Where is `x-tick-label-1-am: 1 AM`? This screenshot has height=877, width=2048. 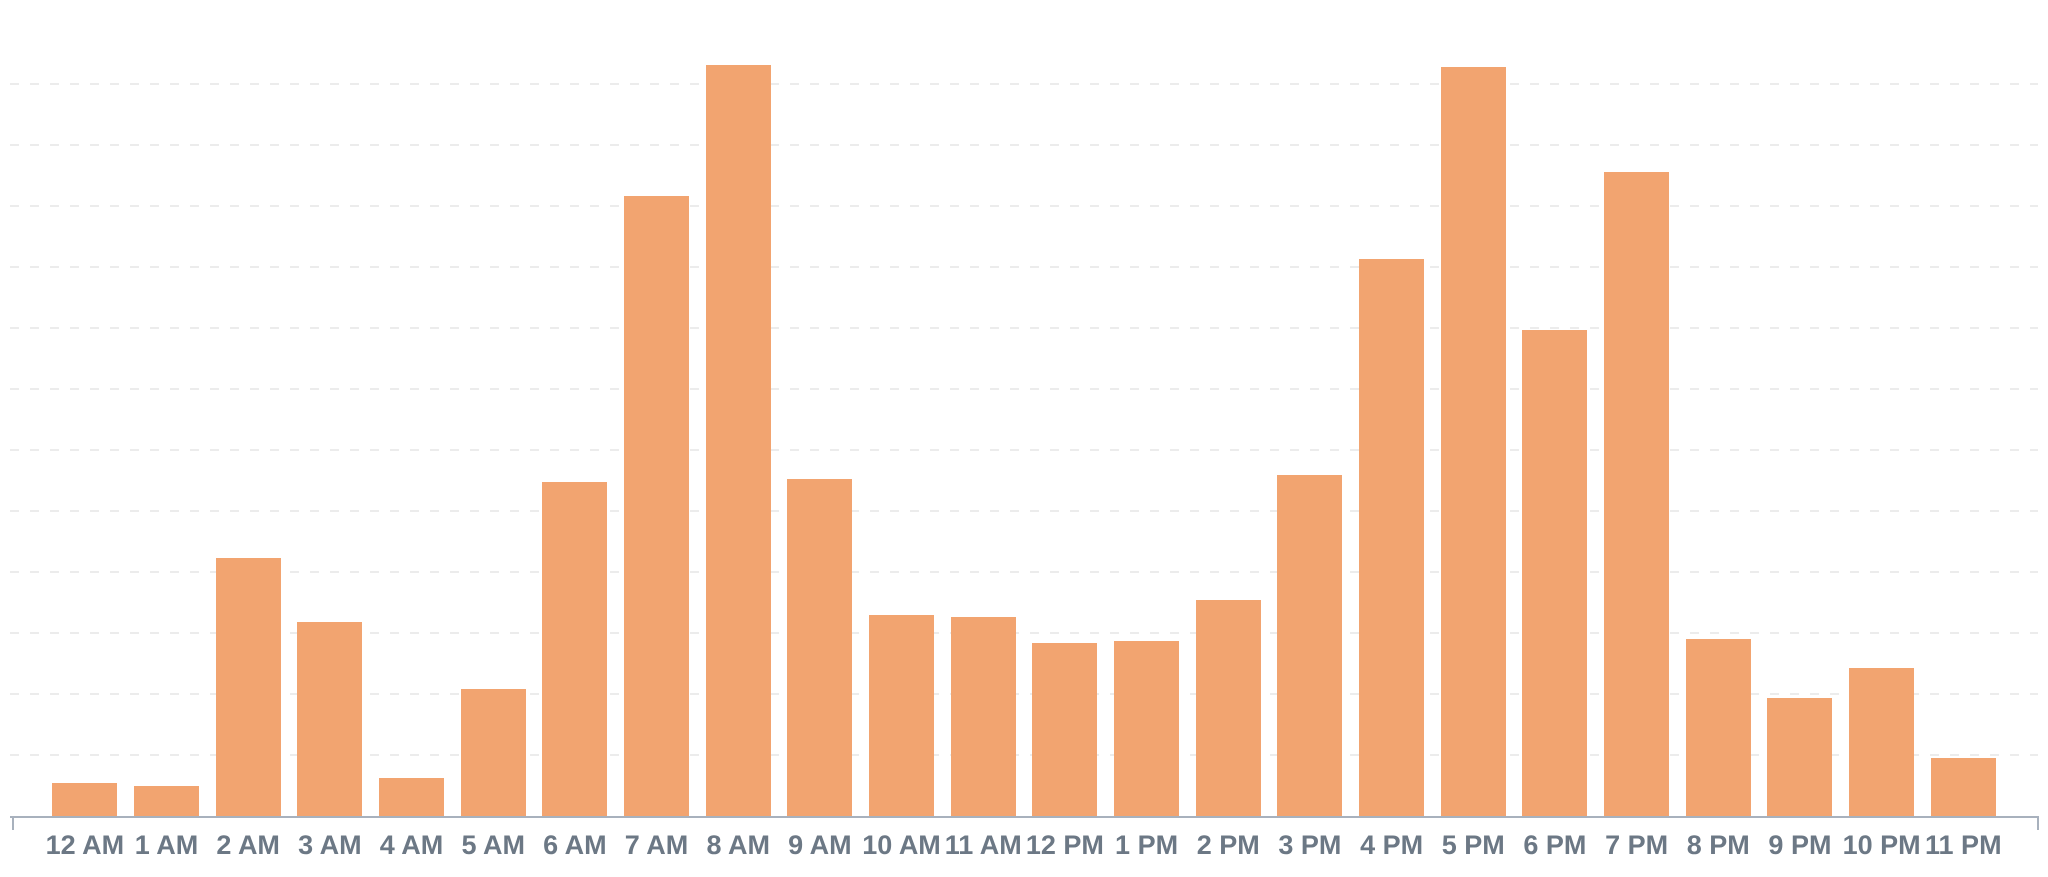
x-tick-label-1-am: 1 AM is located at coordinates (166, 845).